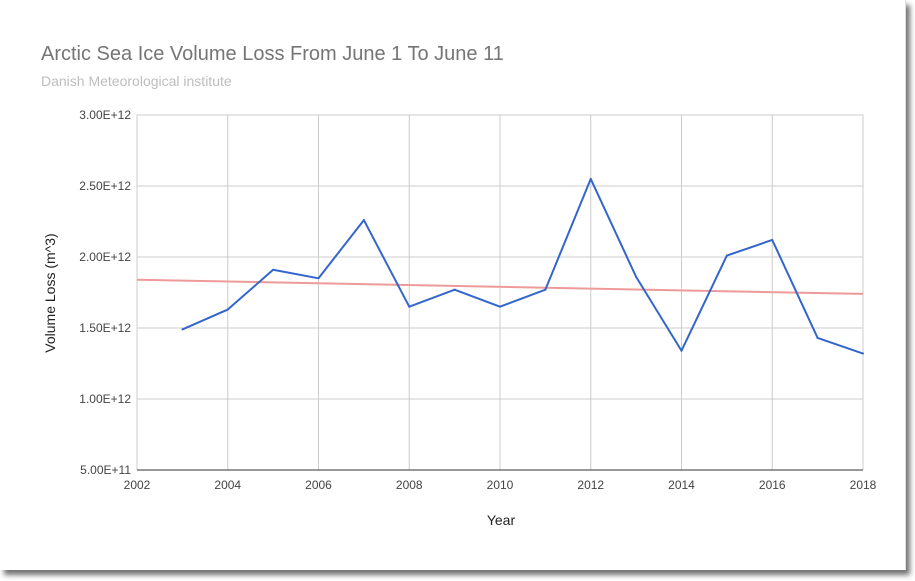 The width and height of the screenshot is (915, 581). Describe the element at coordinates (409, 485) in the screenshot. I see `x-tick-label: 2008` at that location.